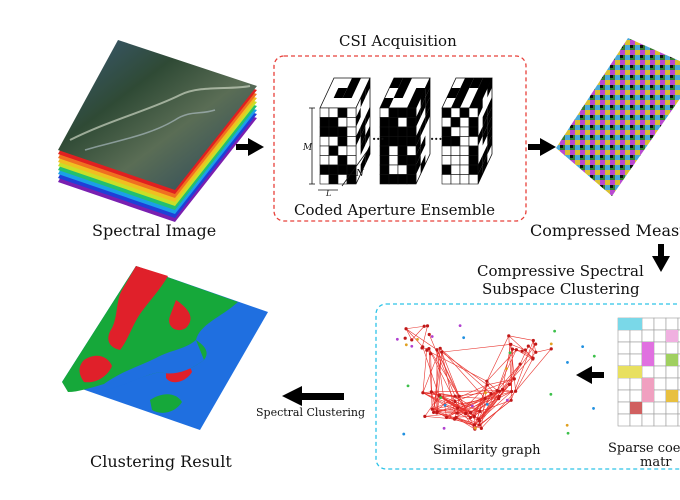 The height and width of the screenshot is (500, 680). What do you see at coordinates (154, 230) in the screenshot?
I see `spectral-image-label: Spectral Image` at bounding box center [154, 230].